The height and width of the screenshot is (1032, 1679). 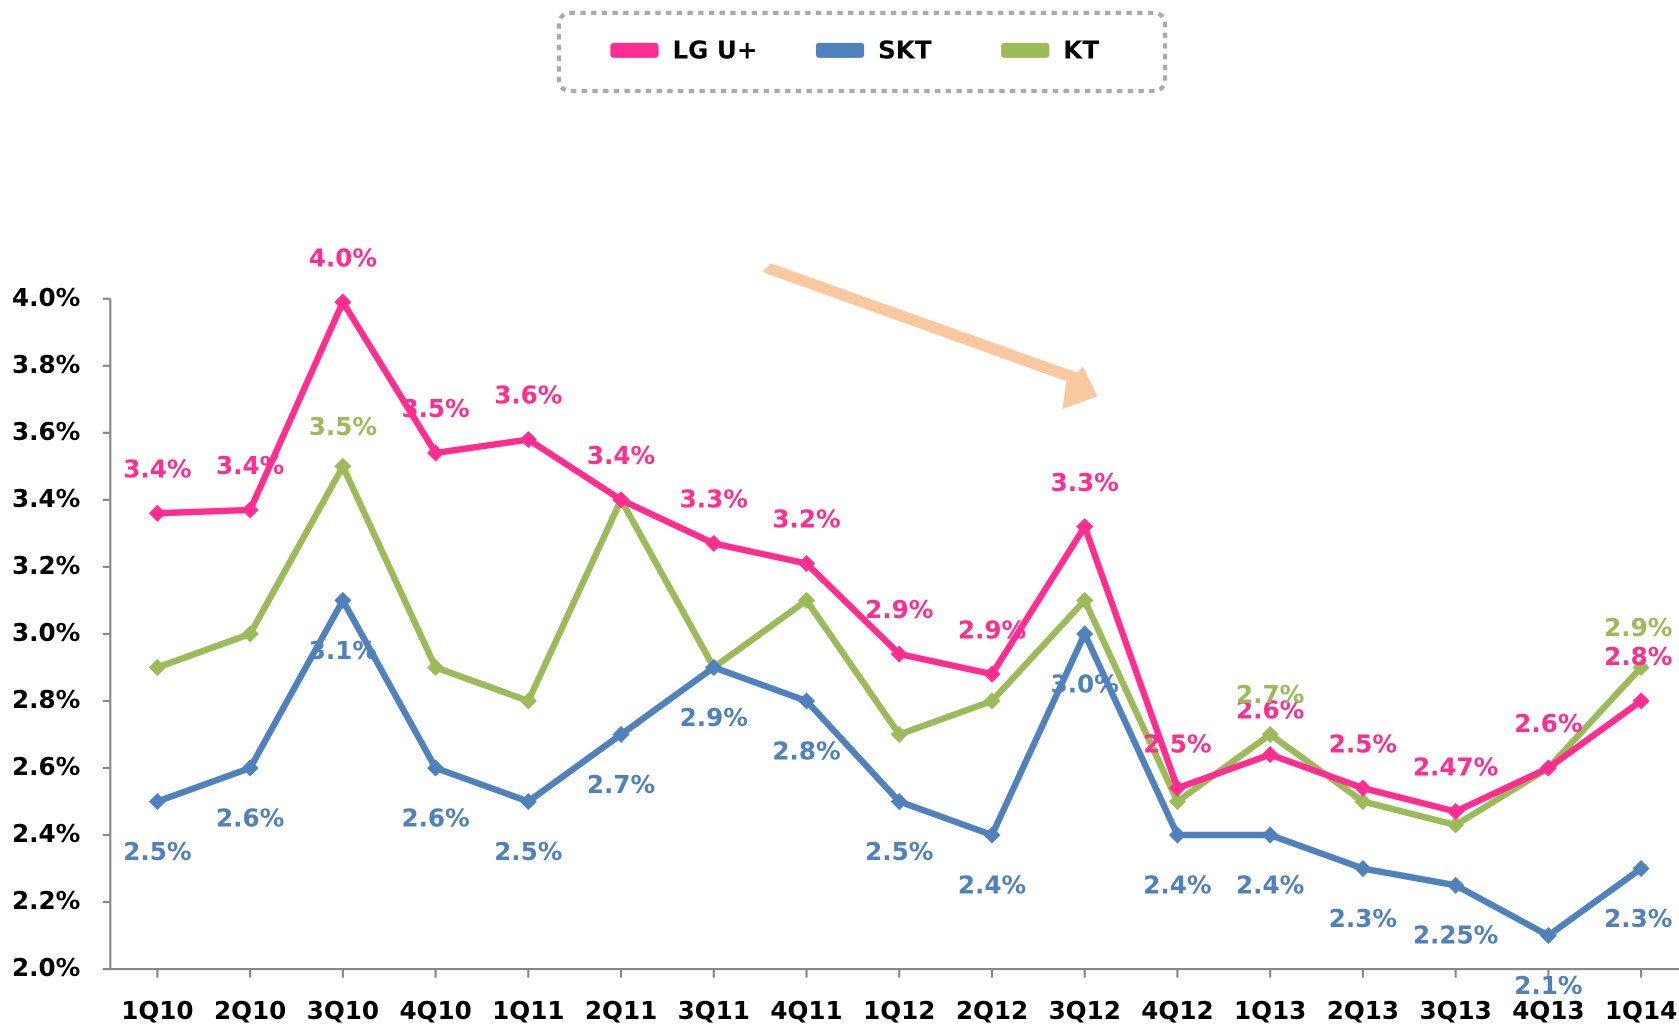 What do you see at coordinates (46, 364) in the screenshot?
I see `y-tick-label: 3.8%` at bounding box center [46, 364].